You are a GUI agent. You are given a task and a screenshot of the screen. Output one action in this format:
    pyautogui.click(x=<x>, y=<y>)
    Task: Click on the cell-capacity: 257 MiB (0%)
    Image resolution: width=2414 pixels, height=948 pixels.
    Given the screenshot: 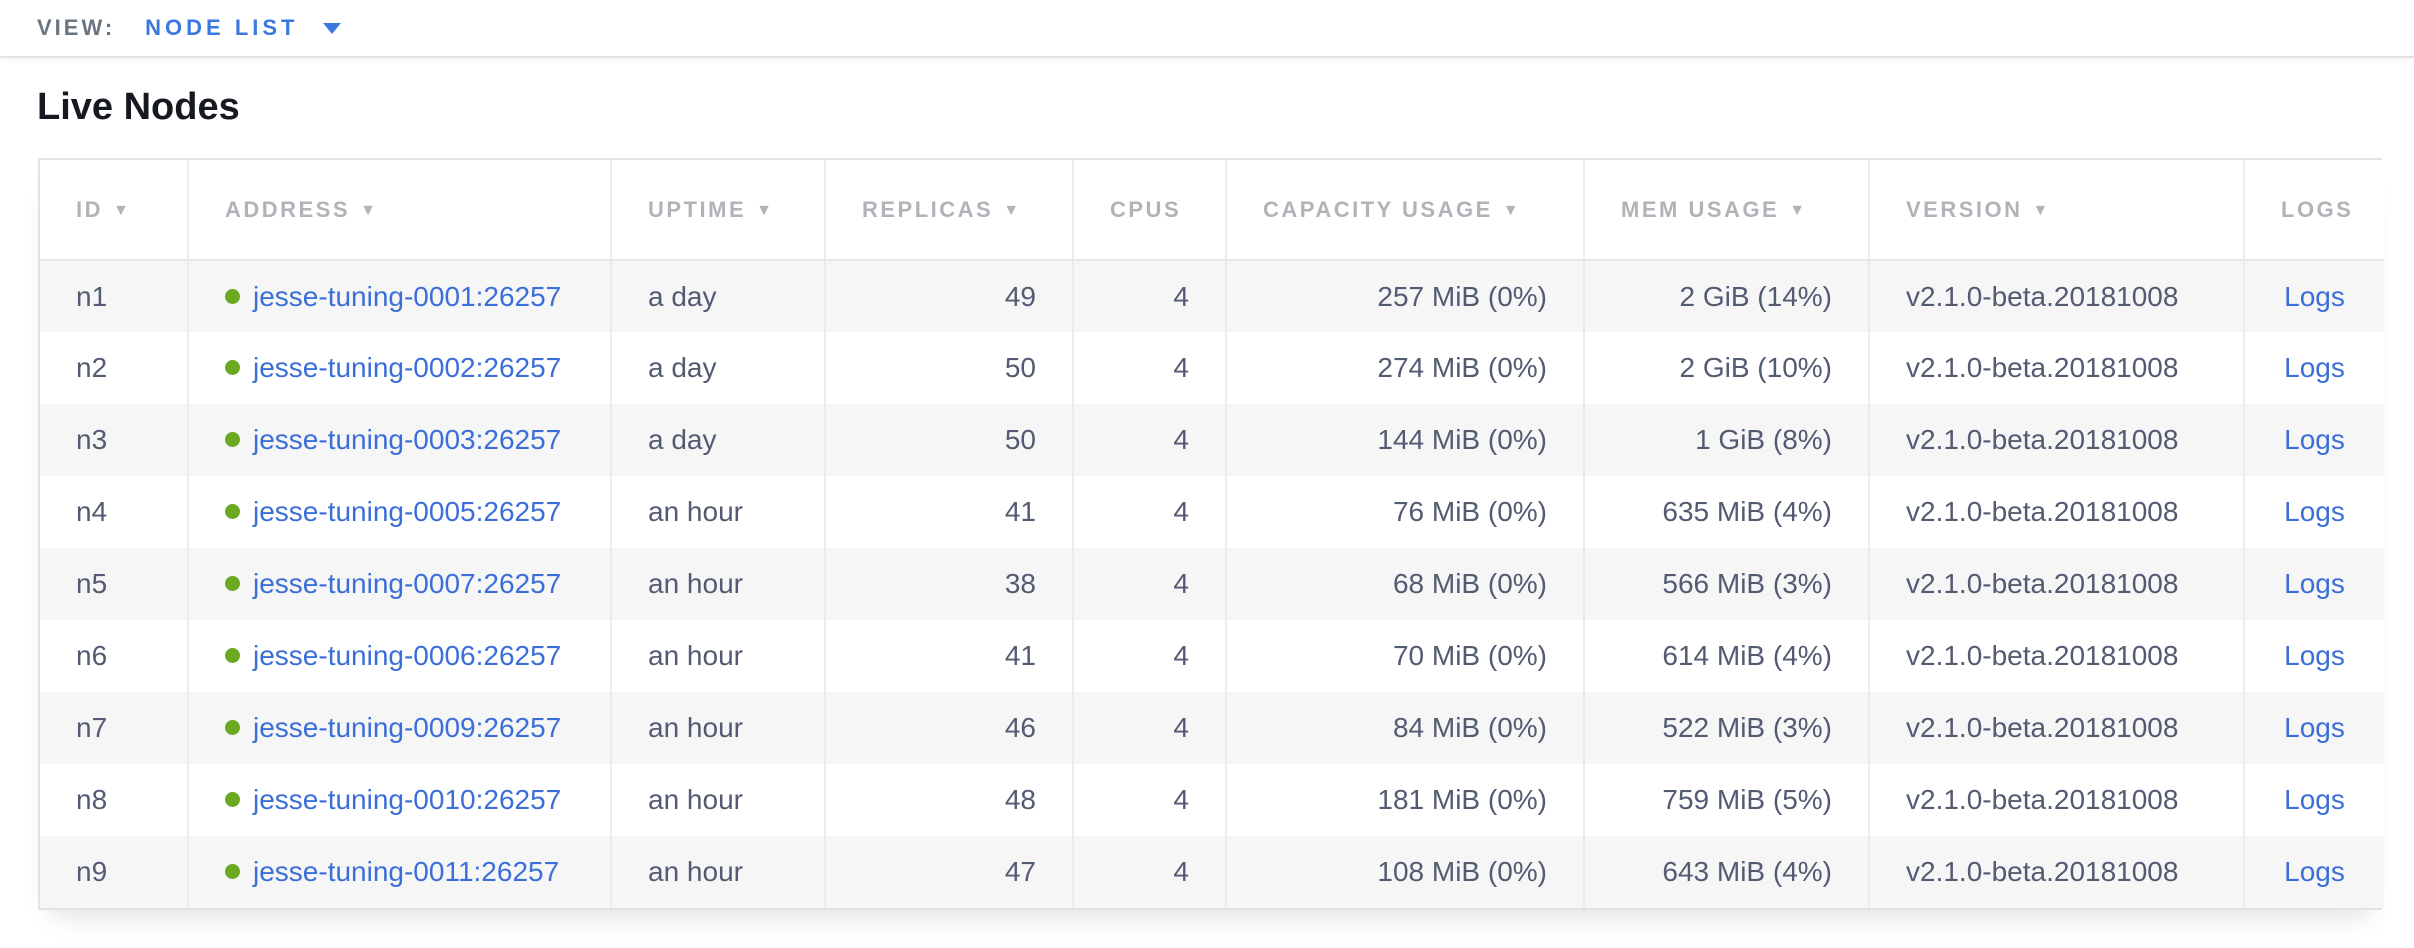 What is the action you would take?
    pyautogui.click(x=1405, y=296)
    